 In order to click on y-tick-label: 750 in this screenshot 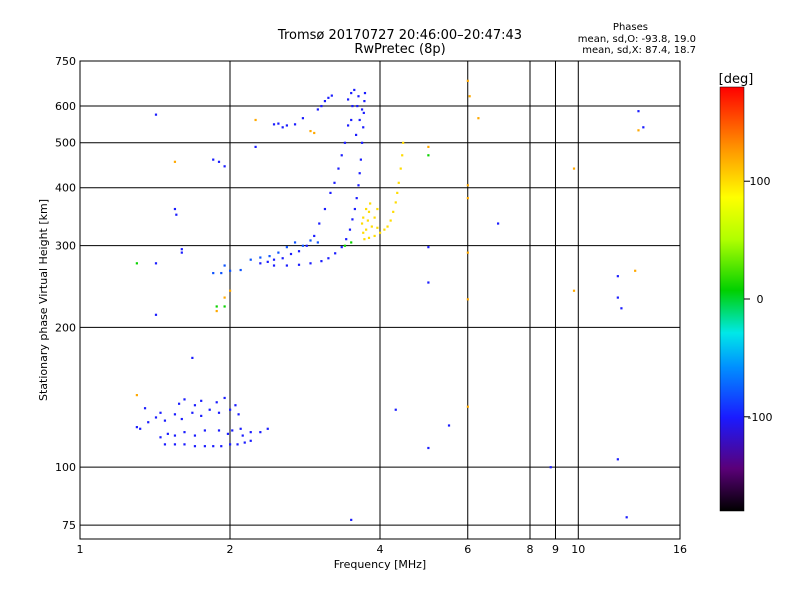, I will do `click(65, 61)`.